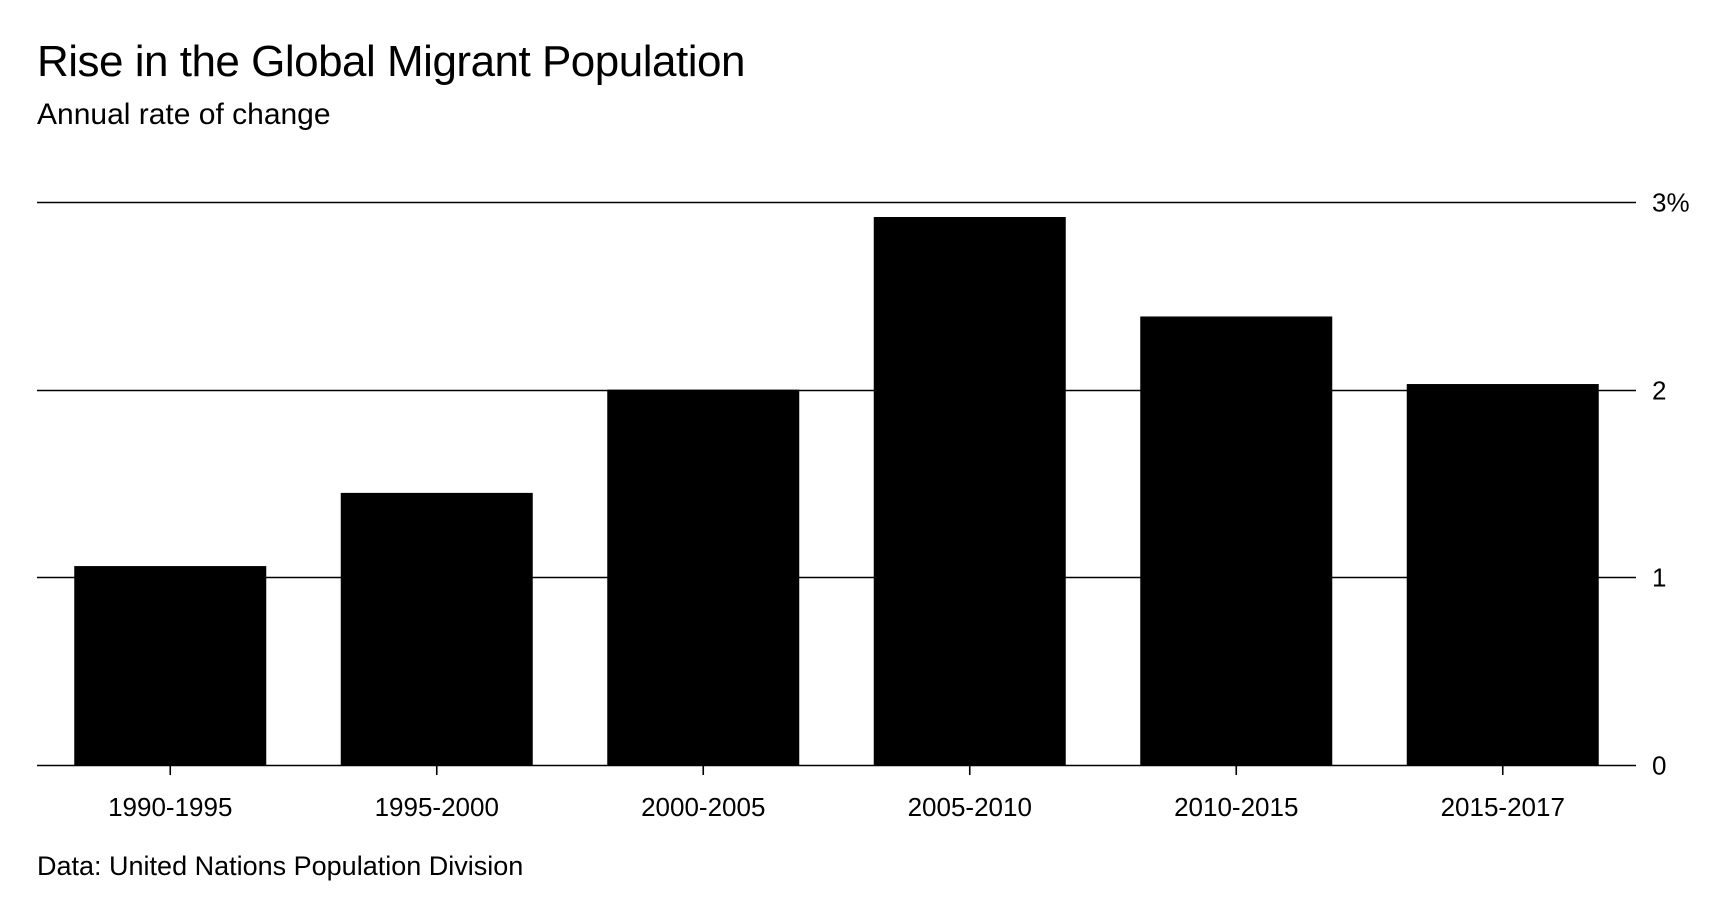 This screenshot has height=898, width=1716. Describe the element at coordinates (184, 114) in the screenshot. I see `chart-subtitle: Annual rate of change` at that location.